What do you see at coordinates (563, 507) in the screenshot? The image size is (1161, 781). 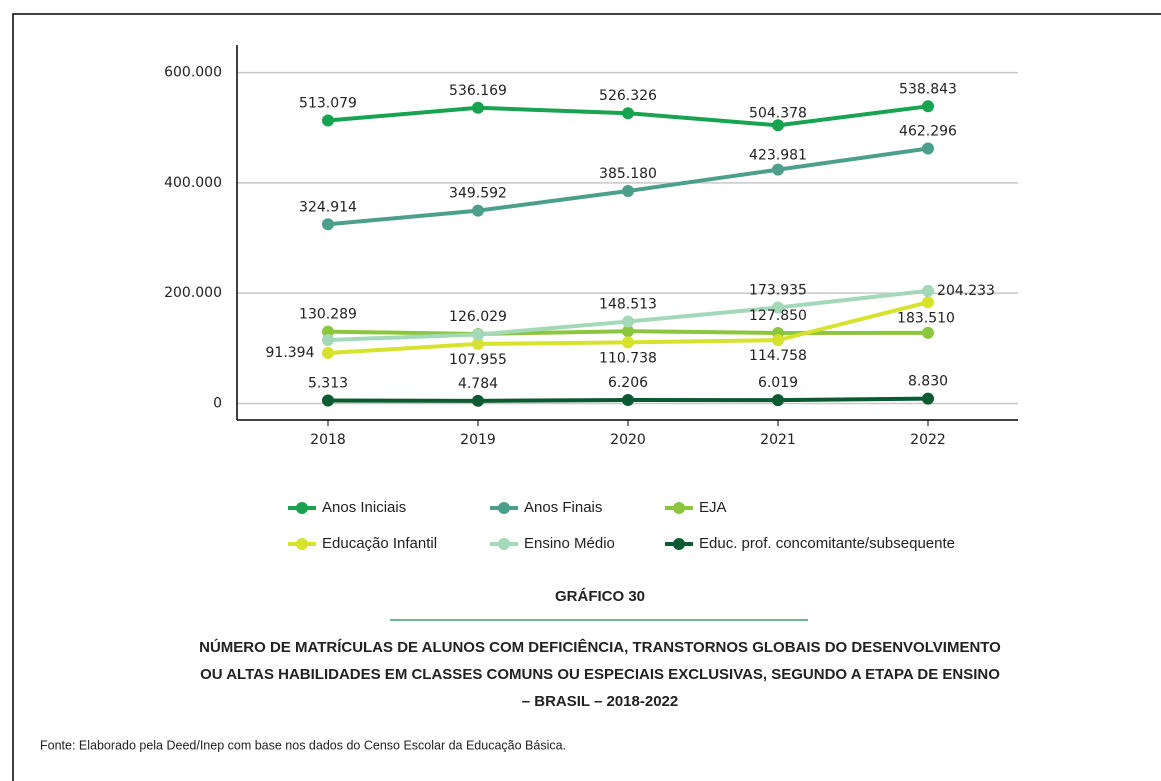 I see `legend-label: Anos Finais` at bounding box center [563, 507].